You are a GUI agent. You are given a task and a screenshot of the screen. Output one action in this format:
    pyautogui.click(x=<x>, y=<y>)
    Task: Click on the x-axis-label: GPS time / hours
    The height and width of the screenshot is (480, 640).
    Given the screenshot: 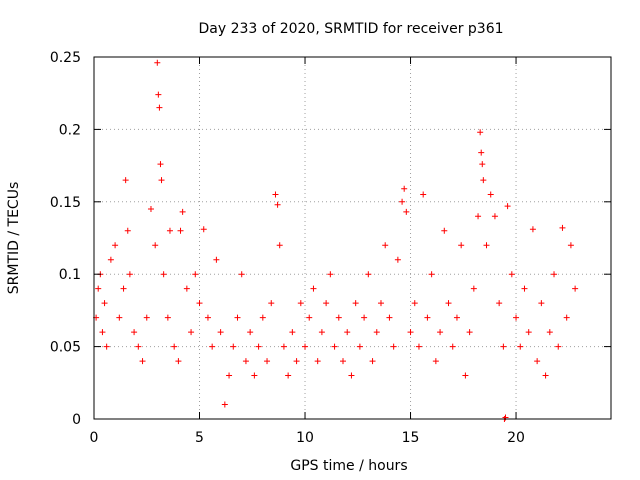 What is the action you would take?
    pyautogui.click(x=348, y=466)
    